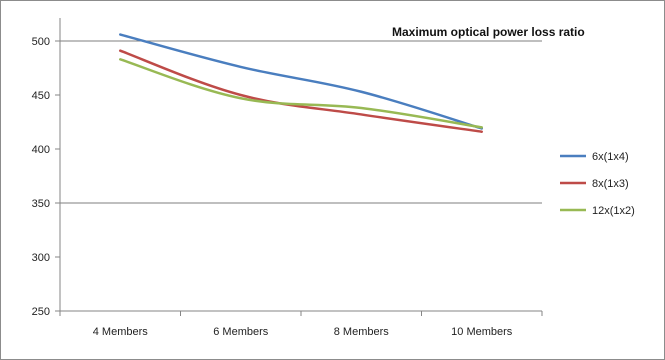 The height and width of the screenshot is (360, 665). Describe the element at coordinates (41, 312) in the screenshot. I see `y-tick-label: 250` at that location.